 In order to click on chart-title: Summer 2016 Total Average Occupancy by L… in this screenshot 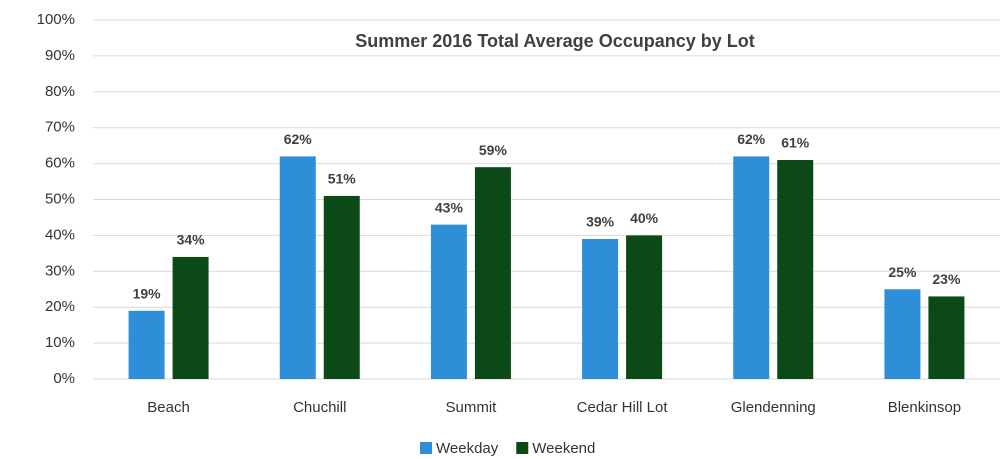, I will do `click(554, 41)`.